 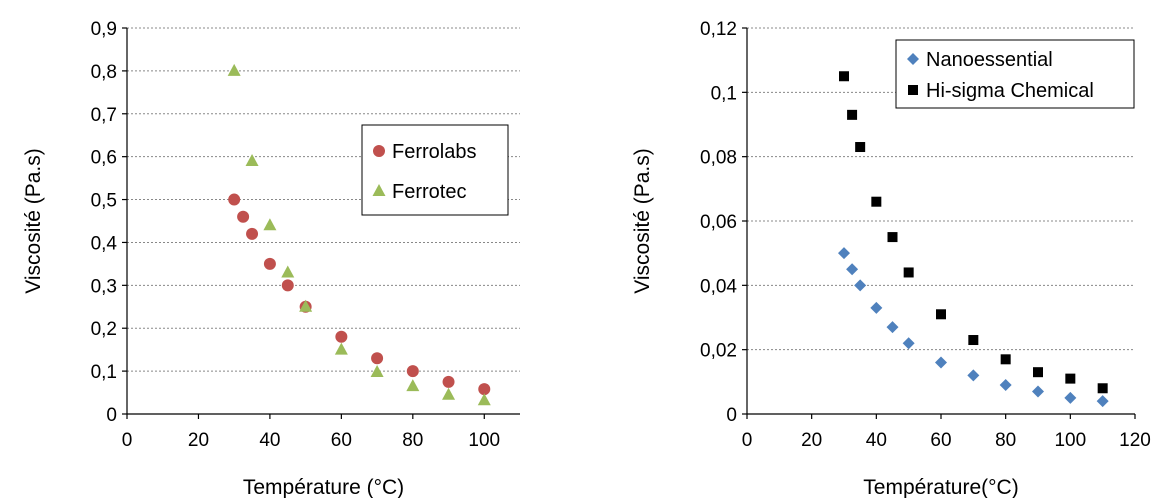 I want to click on y-tick-label: 0,4, so click(x=104, y=243).